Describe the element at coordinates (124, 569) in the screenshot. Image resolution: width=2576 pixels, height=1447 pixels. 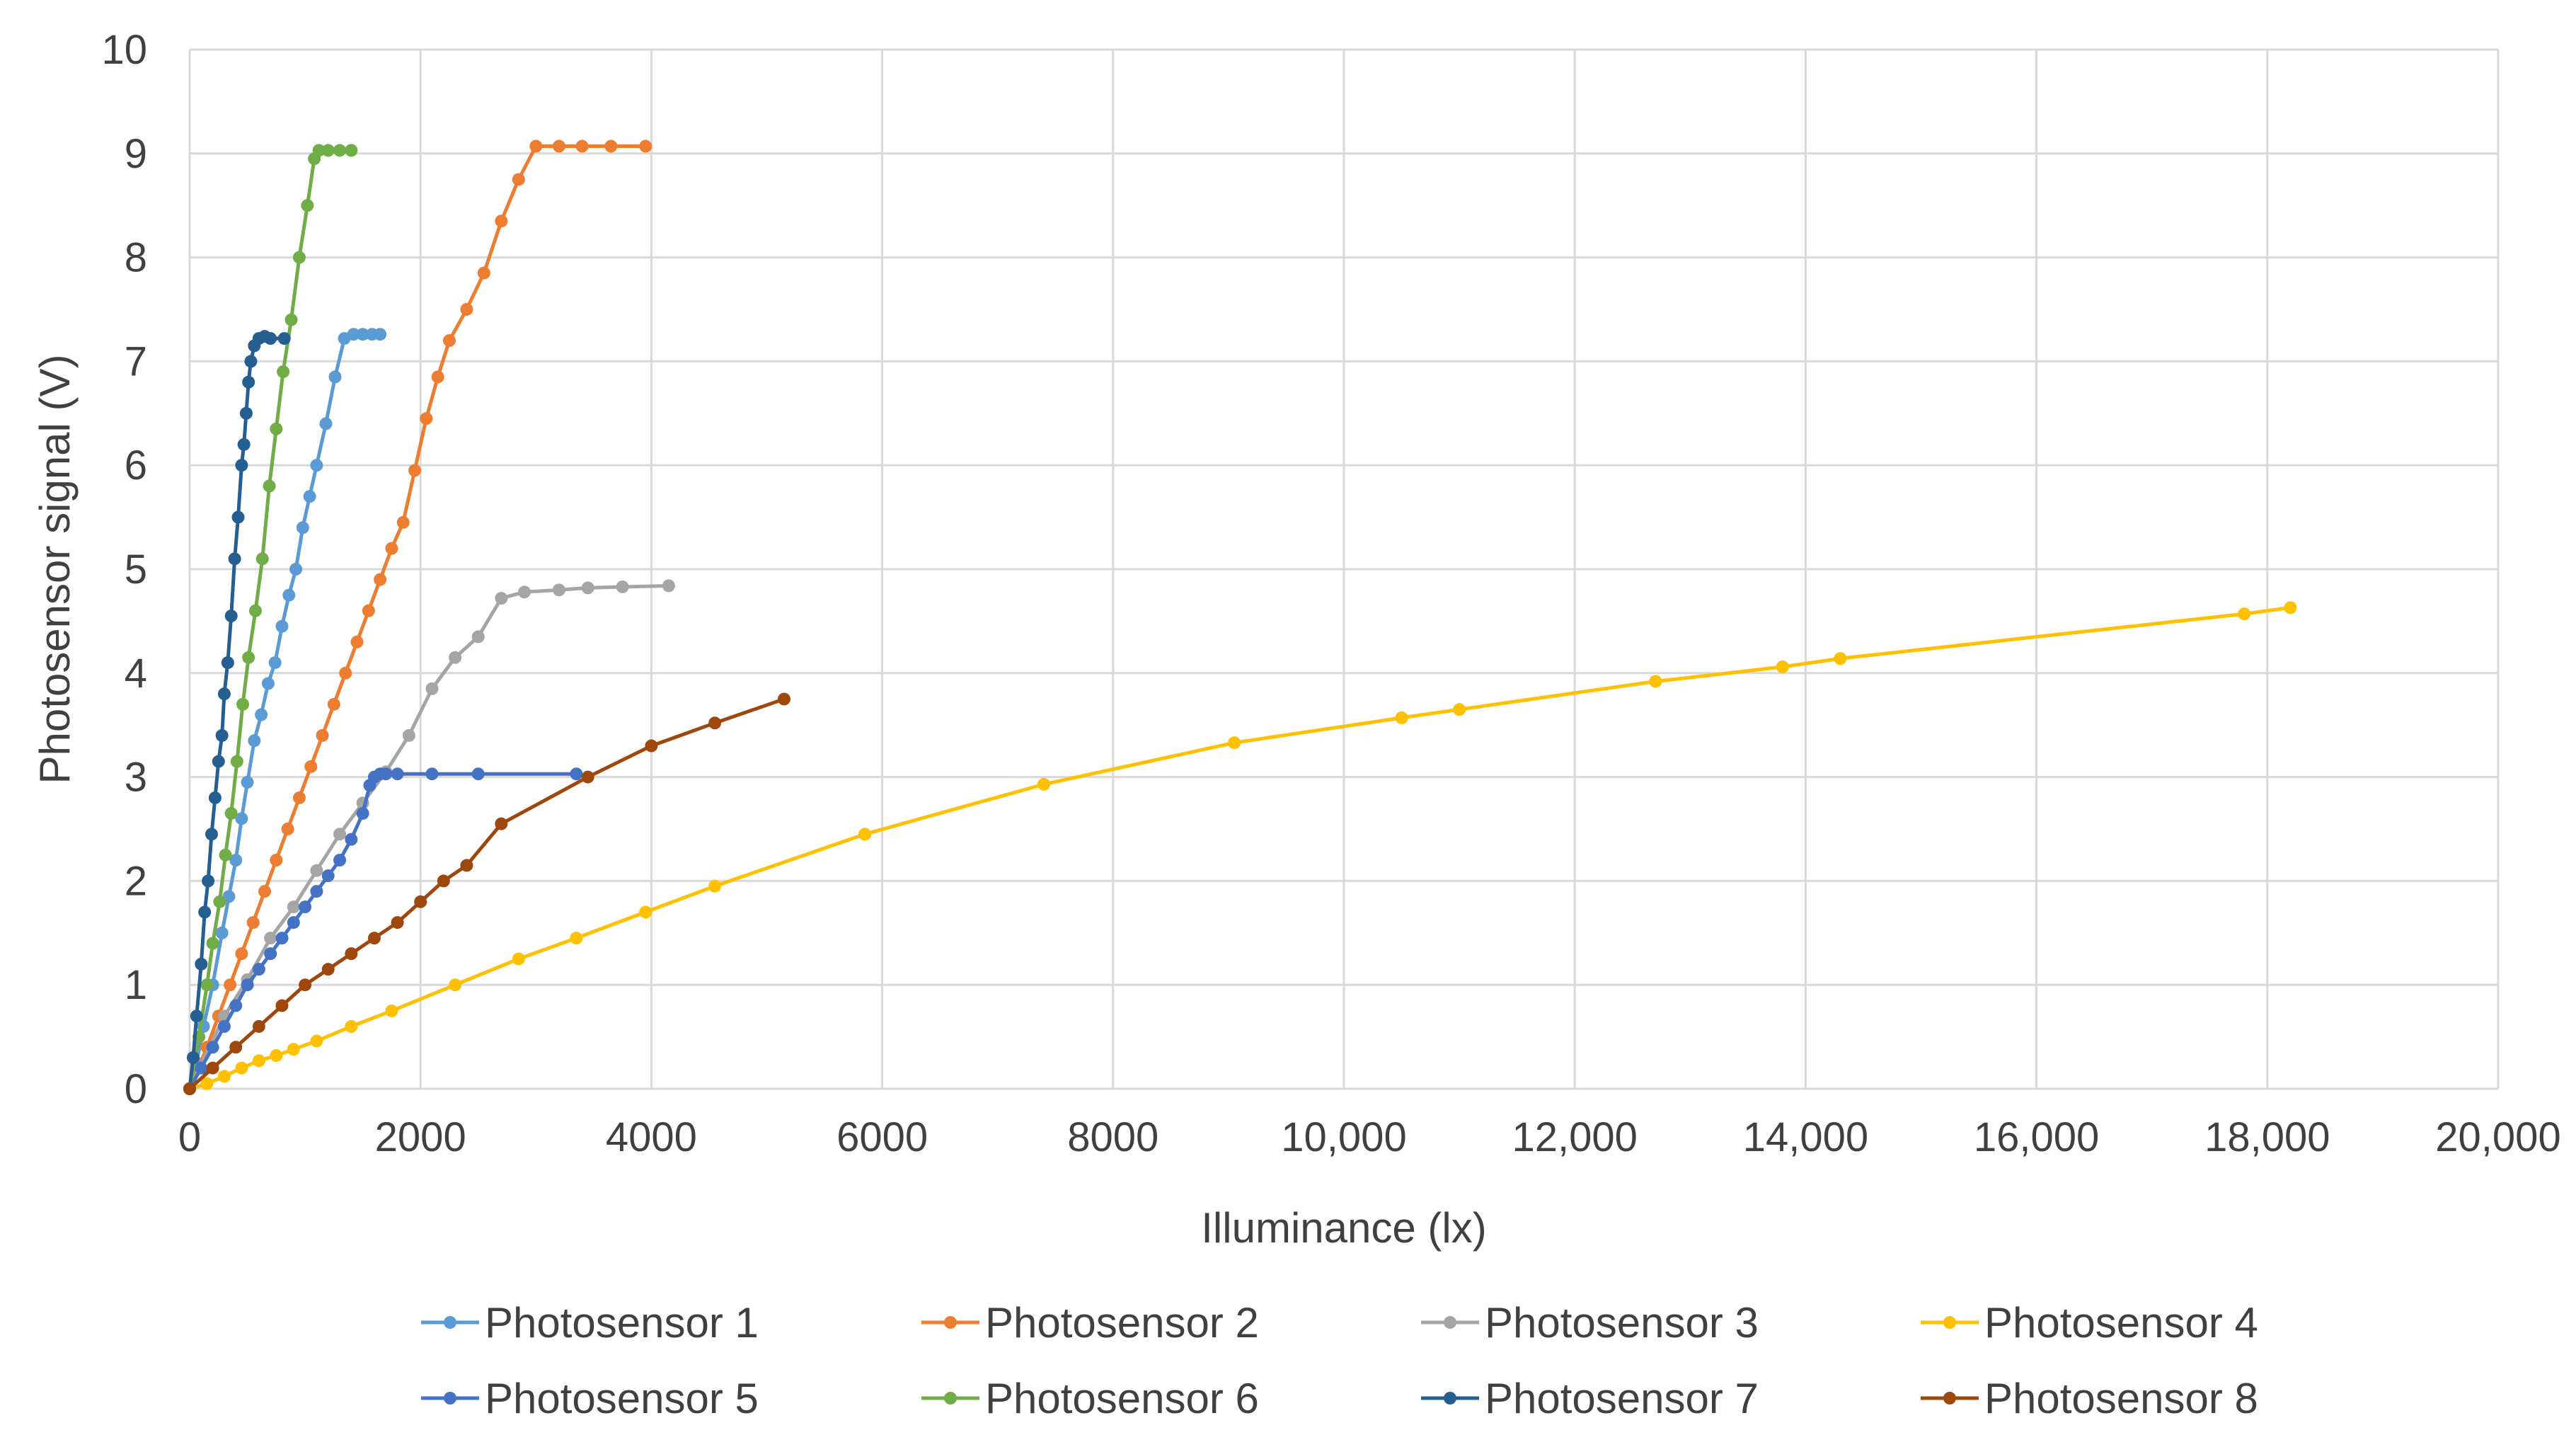
I see `y-axis-tick-labels: 0 1 2 3 4 5 6 7 8 9 10` at that location.